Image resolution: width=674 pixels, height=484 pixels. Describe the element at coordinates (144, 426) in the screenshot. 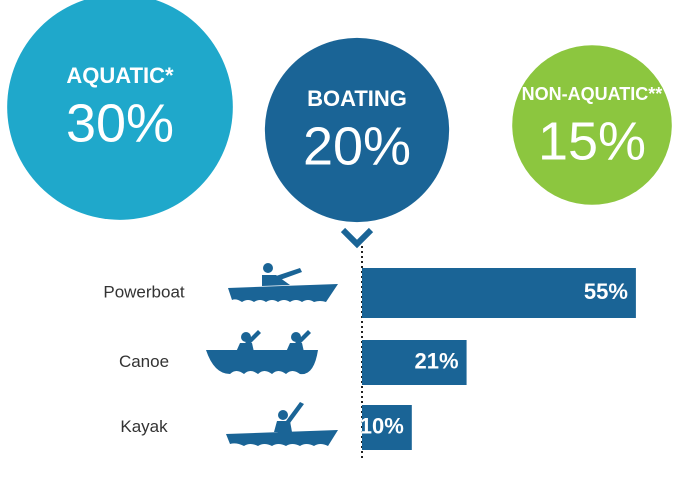

I see `category-label: Kayak` at that location.